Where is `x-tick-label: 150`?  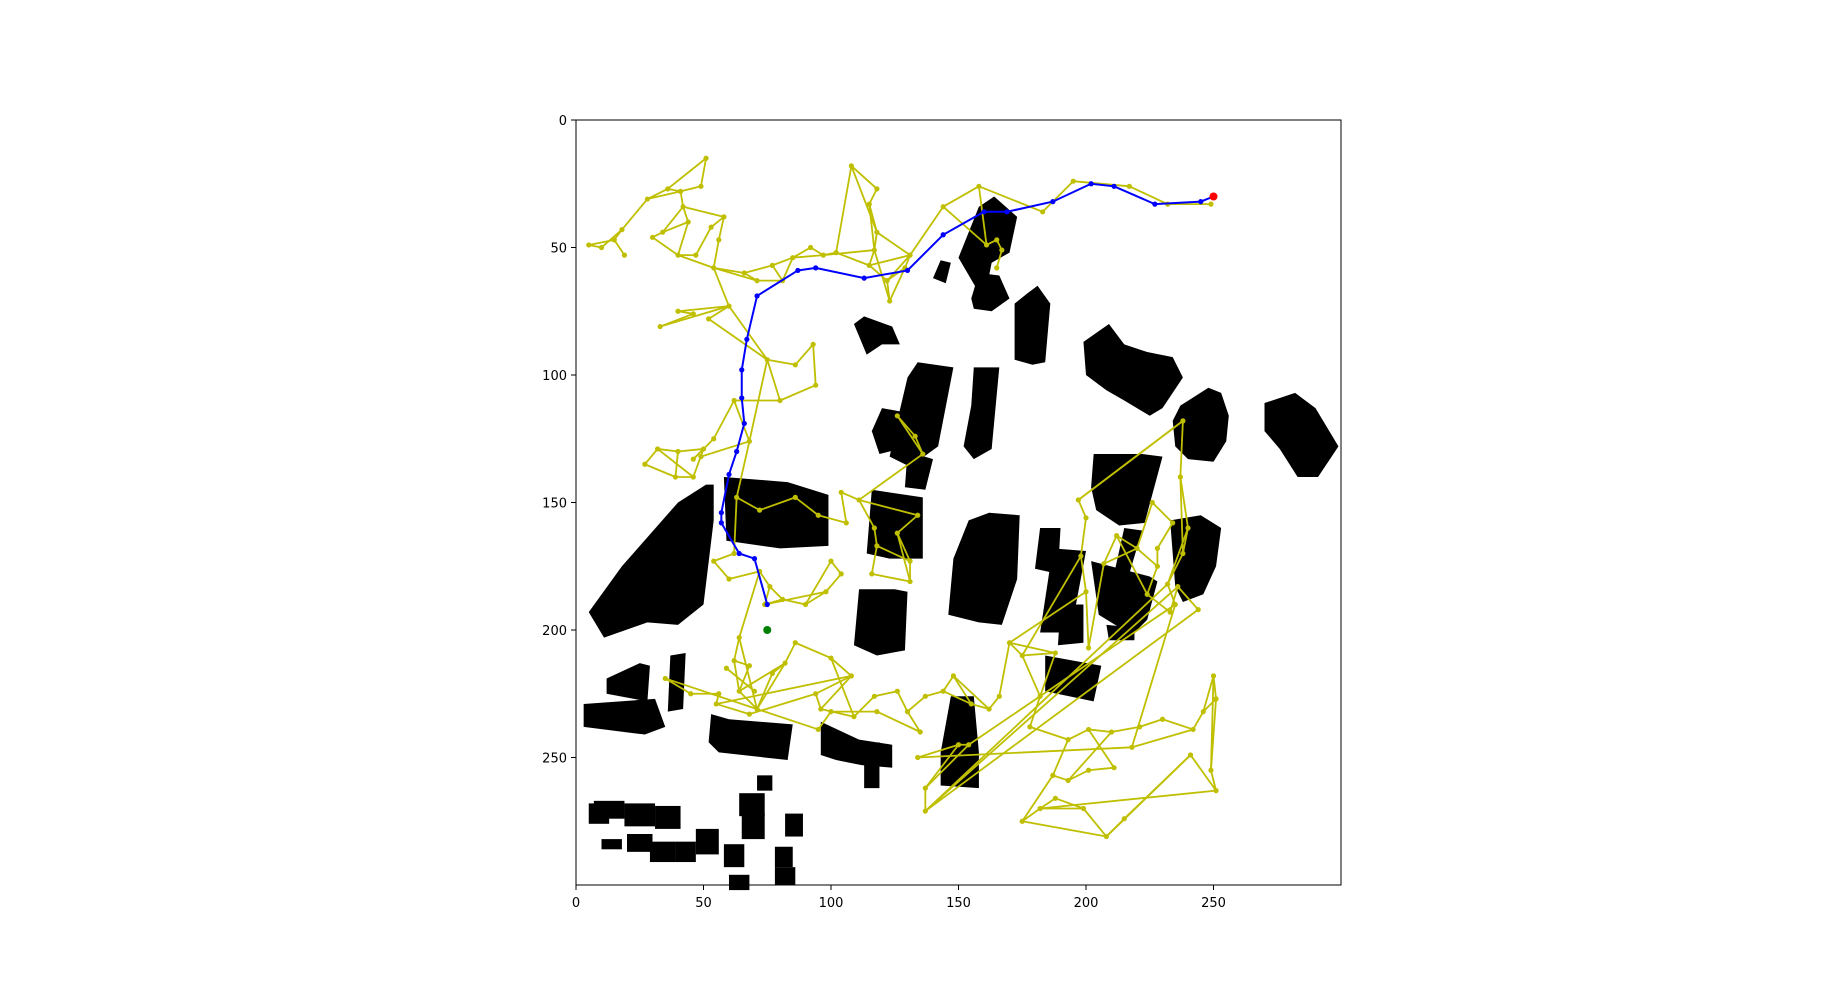 x-tick-label: 150 is located at coordinates (958, 903).